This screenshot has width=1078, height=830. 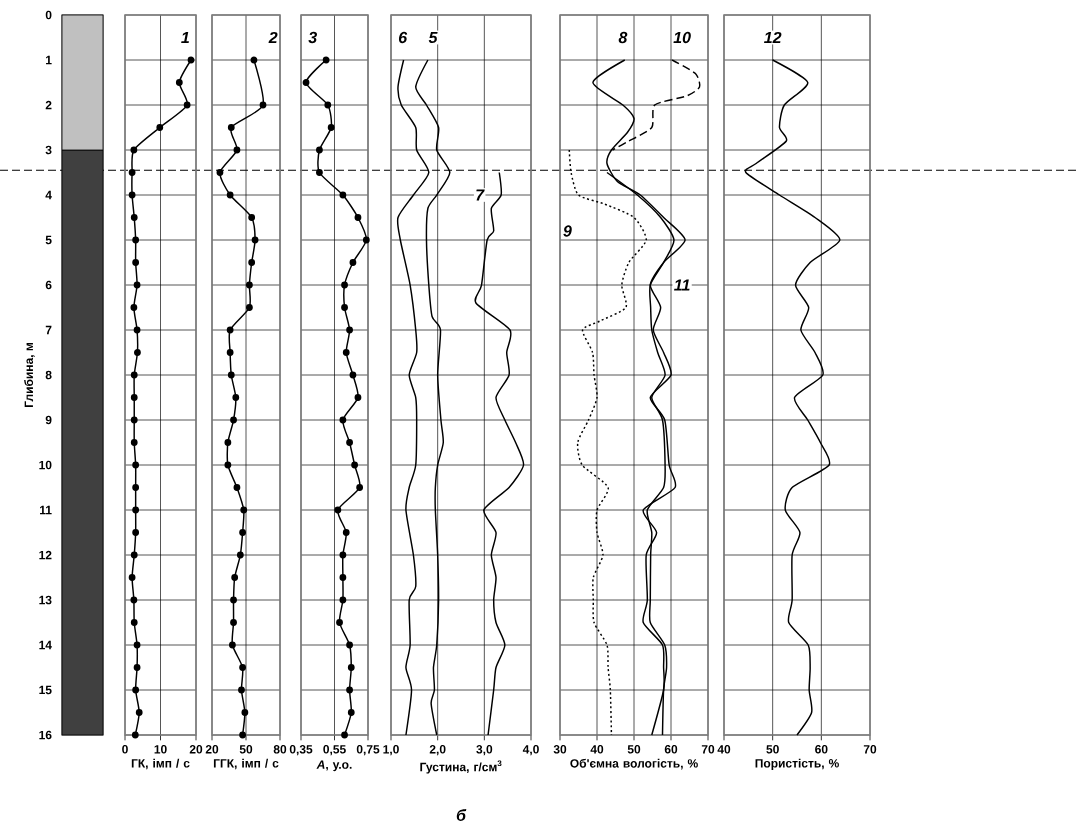 What do you see at coordinates (403, 37) in the screenshot?
I see `annotation: 6` at bounding box center [403, 37].